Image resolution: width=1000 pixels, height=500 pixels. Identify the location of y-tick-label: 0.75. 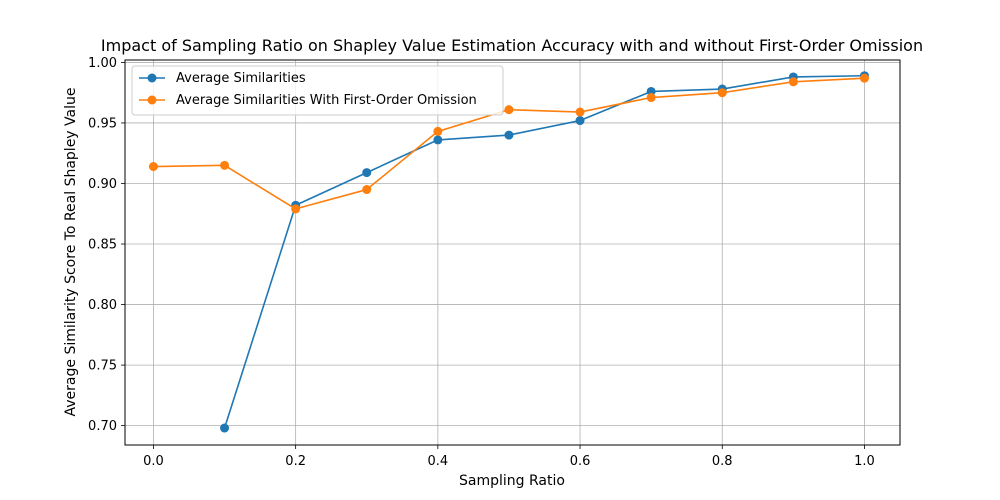
(102, 366).